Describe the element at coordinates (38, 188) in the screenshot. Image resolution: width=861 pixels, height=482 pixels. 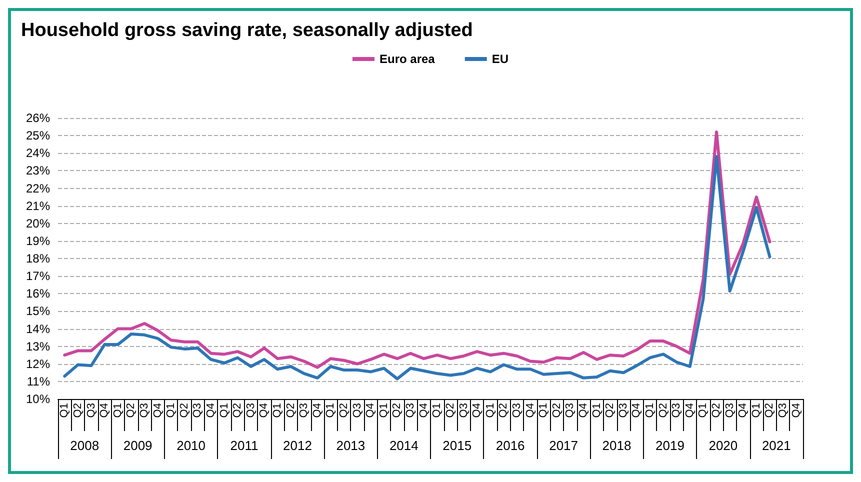
I see `y-tick-label: 22%` at that location.